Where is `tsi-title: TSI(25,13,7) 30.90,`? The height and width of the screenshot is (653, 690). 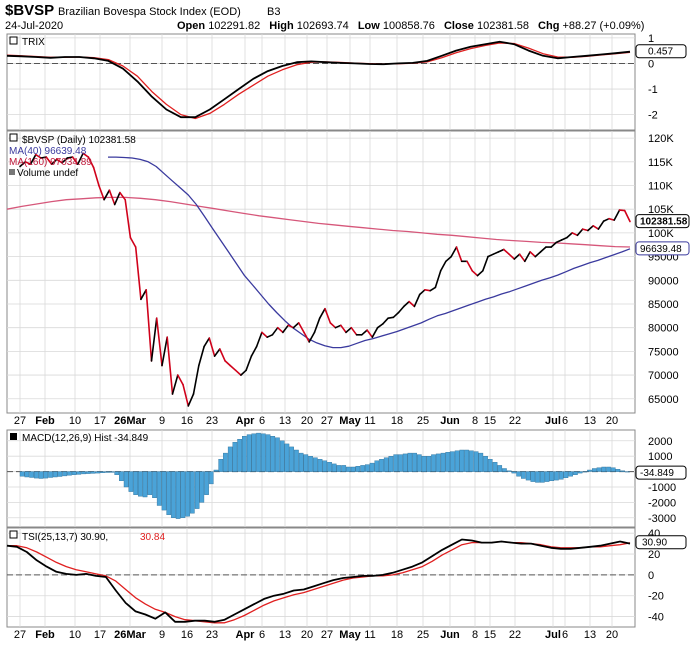
tsi-title: TSI(25,13,7) 30.90, is located at coordinates (65, 537).